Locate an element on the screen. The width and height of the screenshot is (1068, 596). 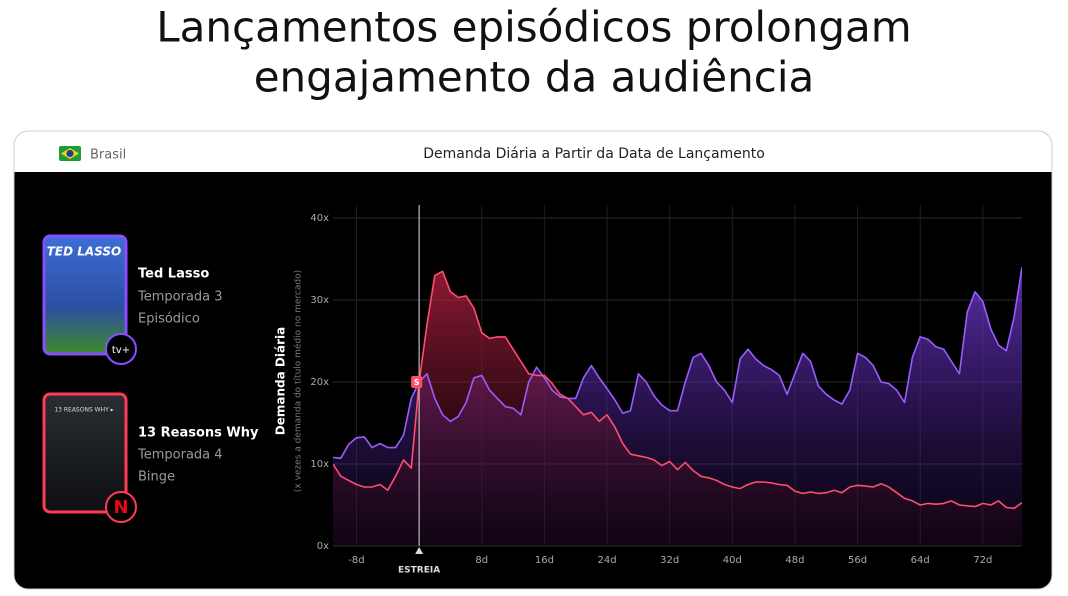
x-tick-label: 56d is located at coordinates (857, 560).